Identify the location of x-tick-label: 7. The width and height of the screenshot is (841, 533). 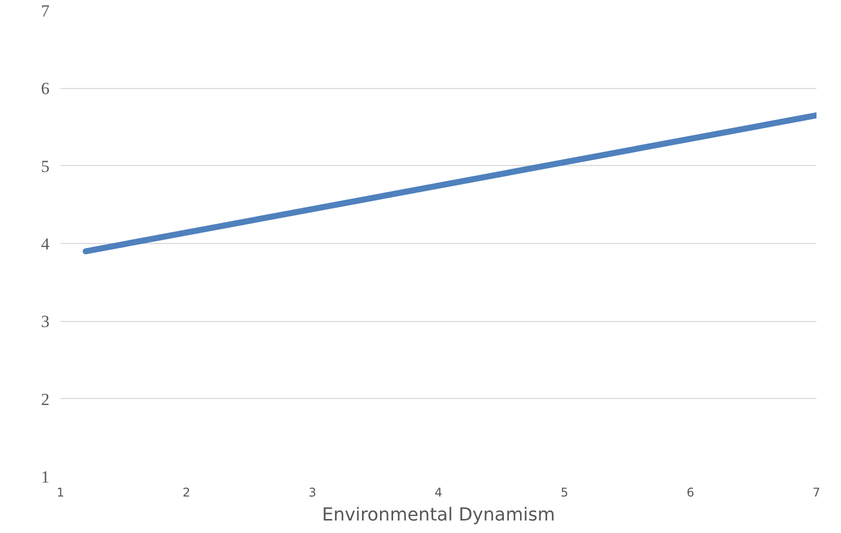
(816, 493).